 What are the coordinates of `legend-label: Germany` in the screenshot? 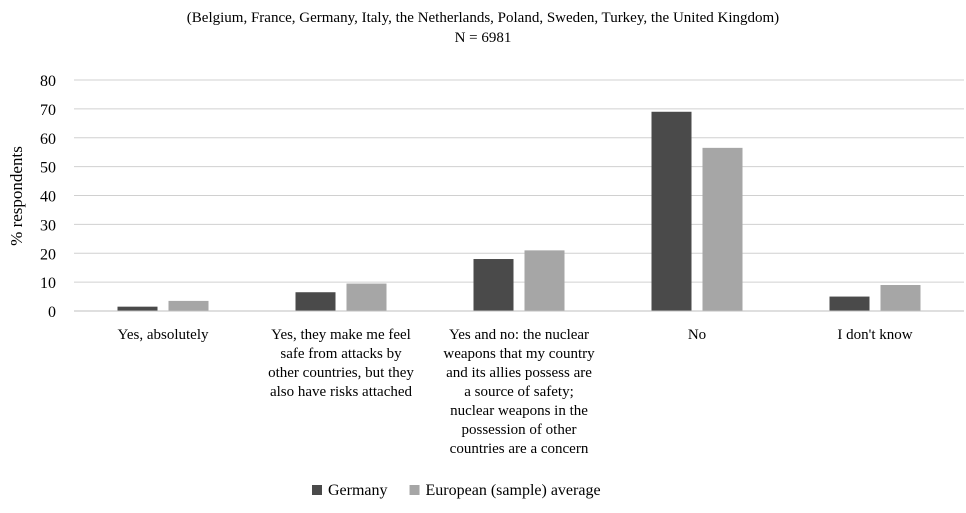 It's located at (358, 490).